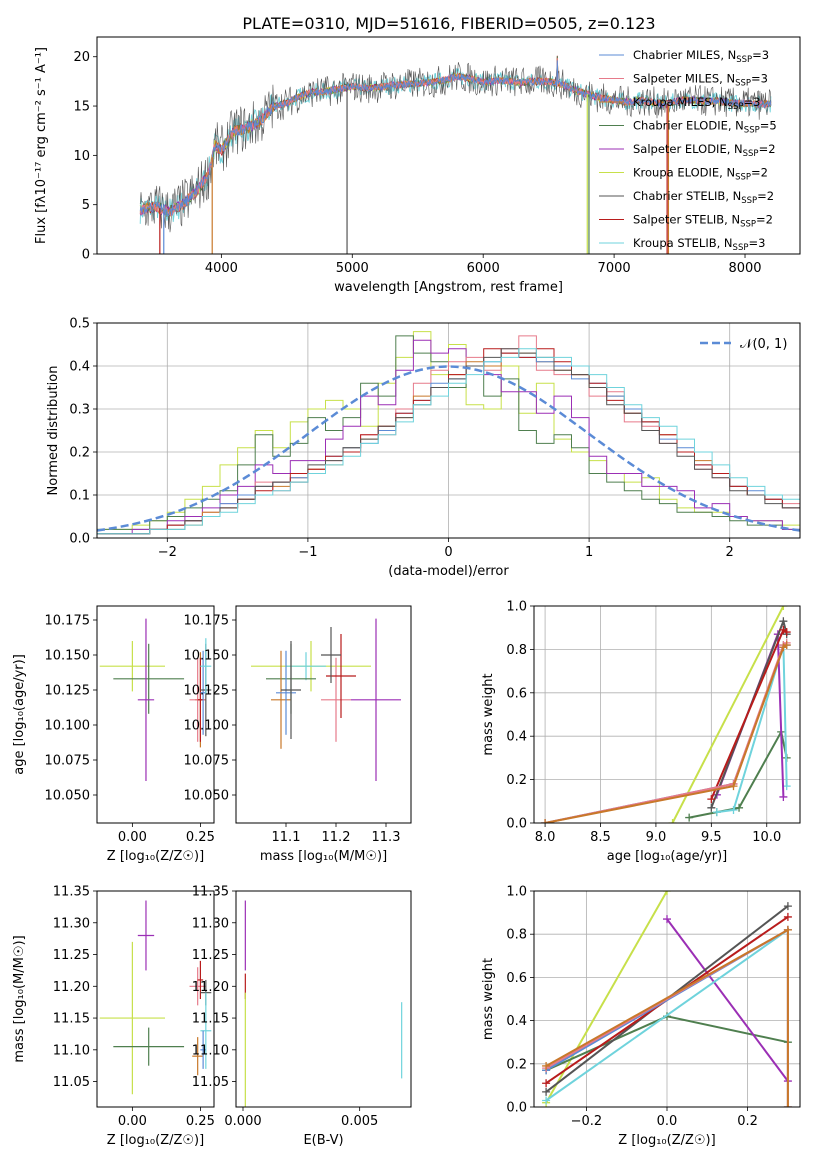  What do you see at coordinates (448, 552) in the screenshot?
I see `x-tick-label: 0` at bounding box center [448, 552].